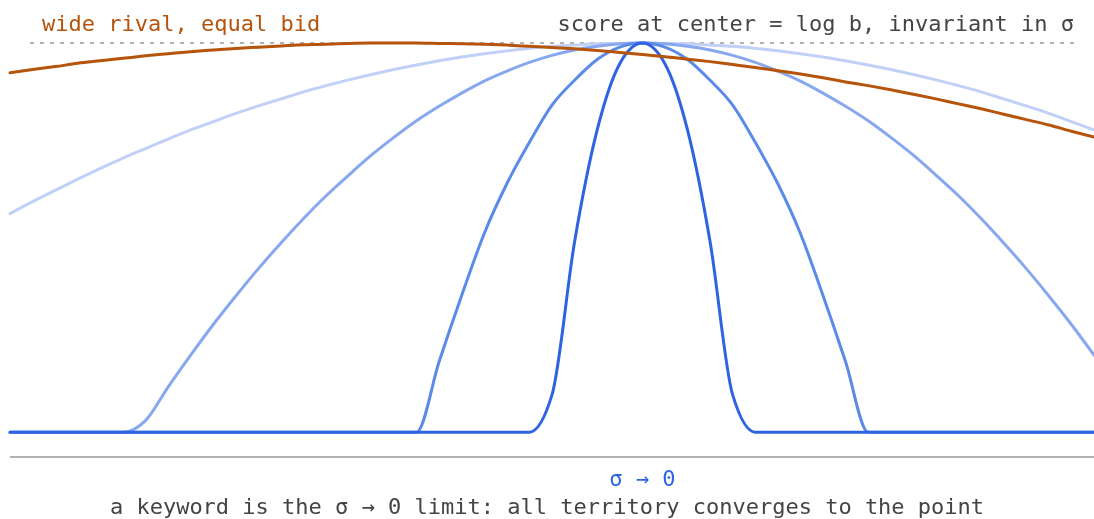 The image size is (1094, 519). Describe the element at coordinates (547, 506) in the screenshot. I see `text: a keyword is the σ → 0 limit: all territory converges to the point` at that location.